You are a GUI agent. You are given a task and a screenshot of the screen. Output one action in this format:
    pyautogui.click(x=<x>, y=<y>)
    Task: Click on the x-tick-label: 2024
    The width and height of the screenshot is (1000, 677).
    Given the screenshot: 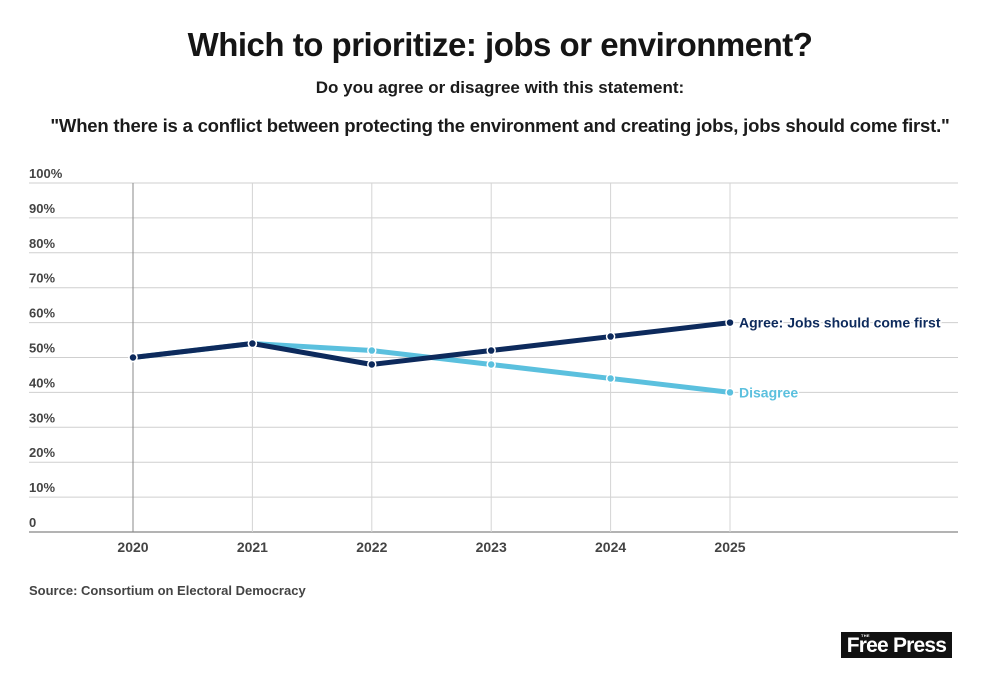 What is the action you would take?
    pyautogui.click(x=610, y=547)
    